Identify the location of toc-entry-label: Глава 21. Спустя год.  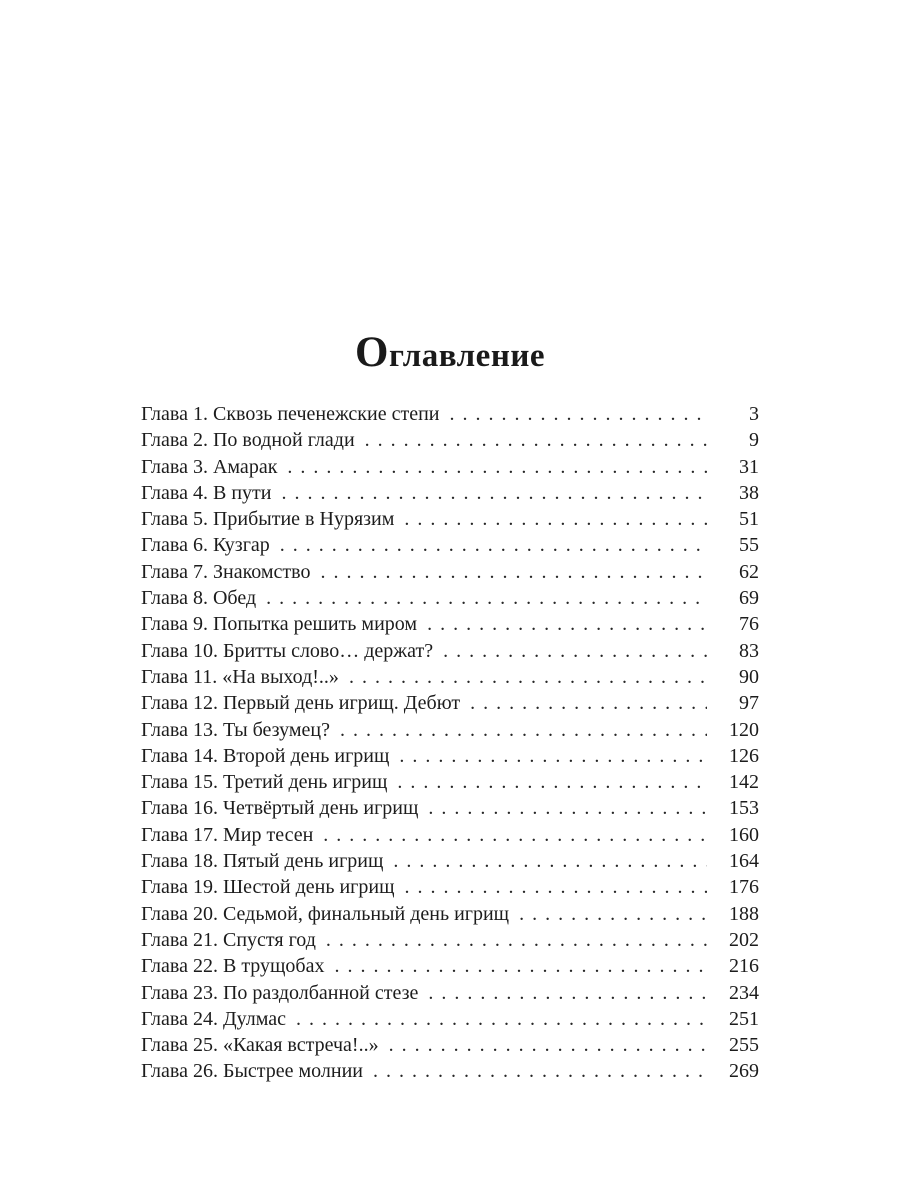
(228, 939).